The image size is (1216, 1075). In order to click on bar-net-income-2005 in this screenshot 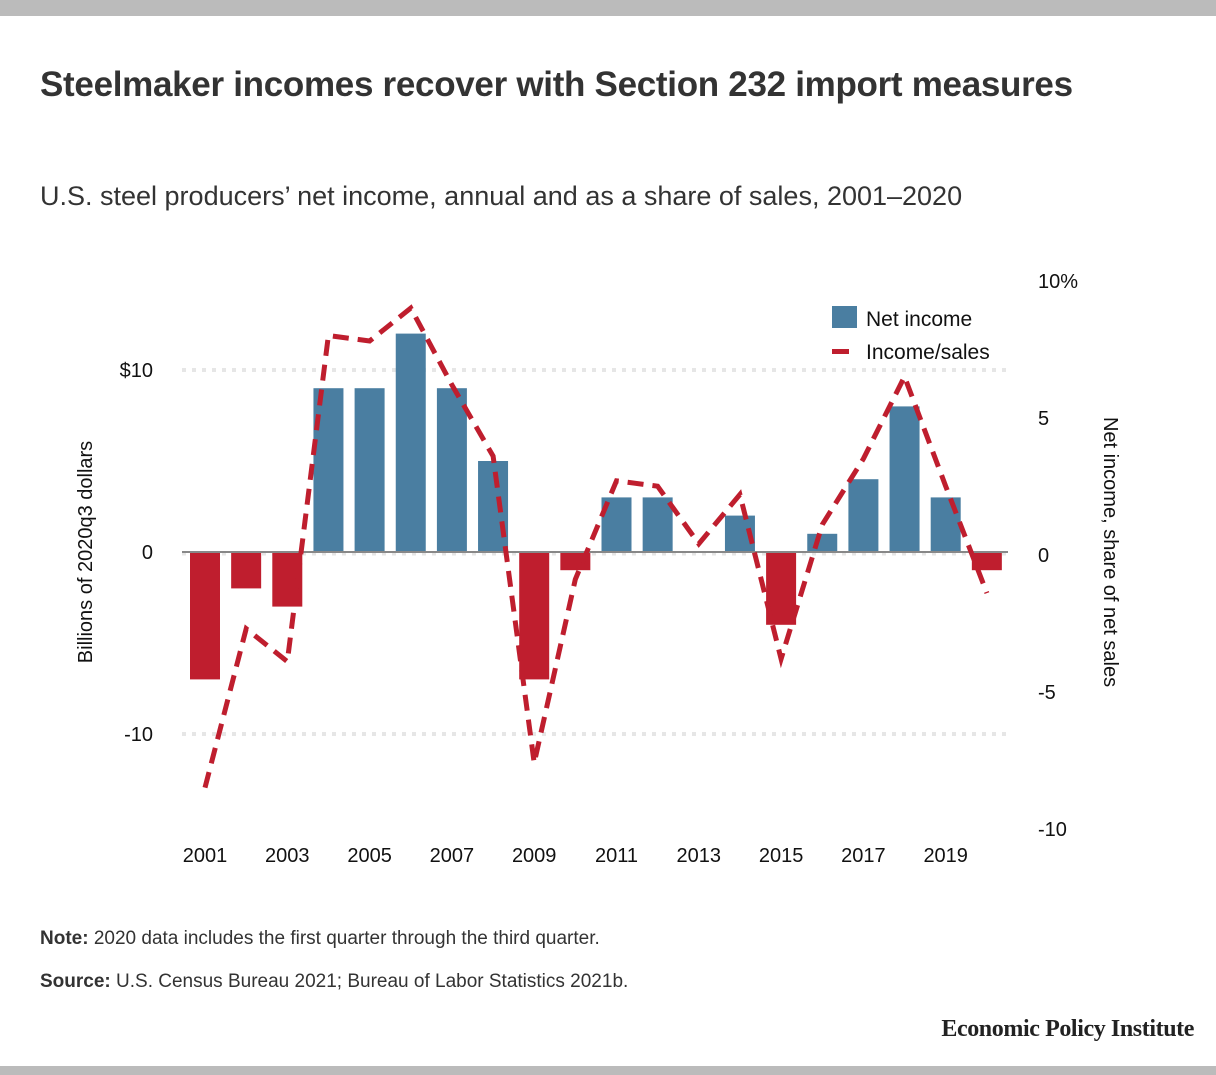, I will do `click(369, 470)`.